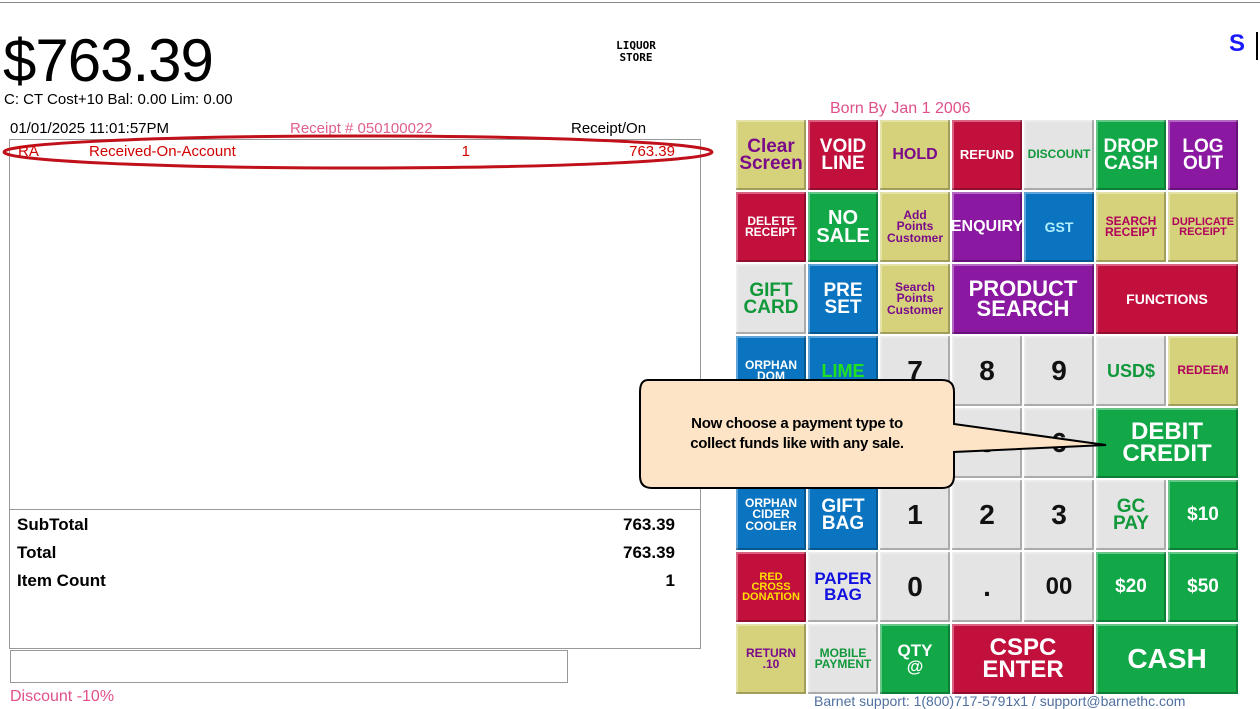 Image resolution: width=1260 pixels, height=709 pixels. I want to click on pad-button: 1, so click(915, 515).